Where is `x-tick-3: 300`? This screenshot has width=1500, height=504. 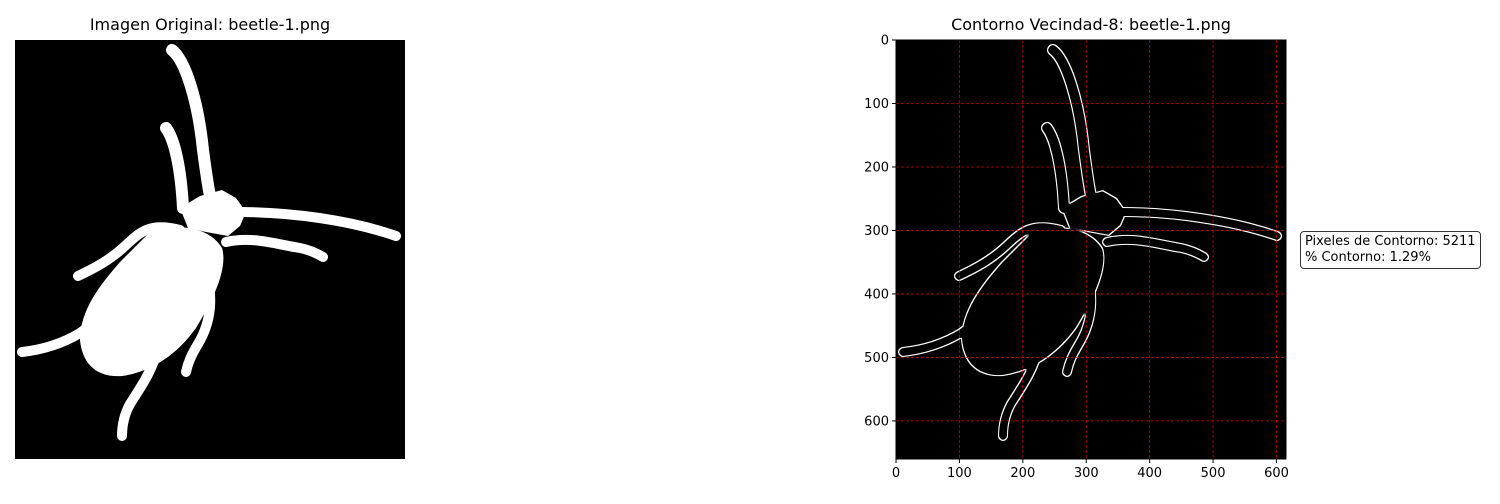
x-tick-3: 300 is located at coordinates (1086, 470).